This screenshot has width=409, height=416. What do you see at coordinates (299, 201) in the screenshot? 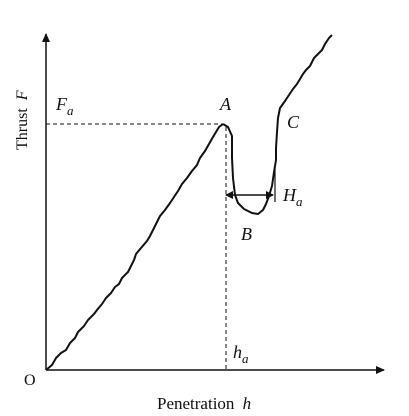
I see `hardness-label-sub: a` at bounding box center [299, 201].